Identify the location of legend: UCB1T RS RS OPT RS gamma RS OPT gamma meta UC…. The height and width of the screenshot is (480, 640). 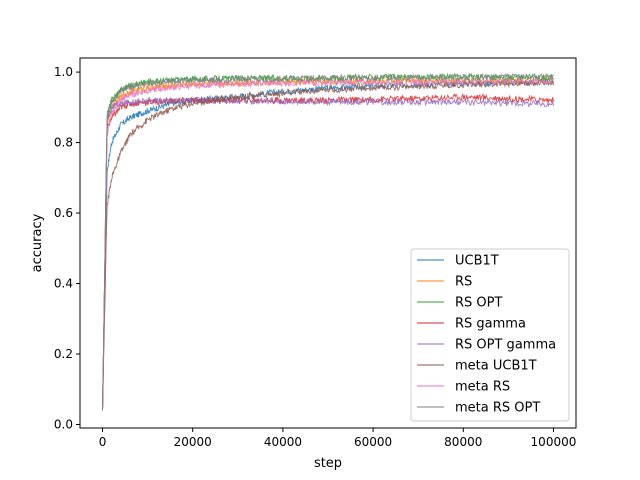
(490, 335).